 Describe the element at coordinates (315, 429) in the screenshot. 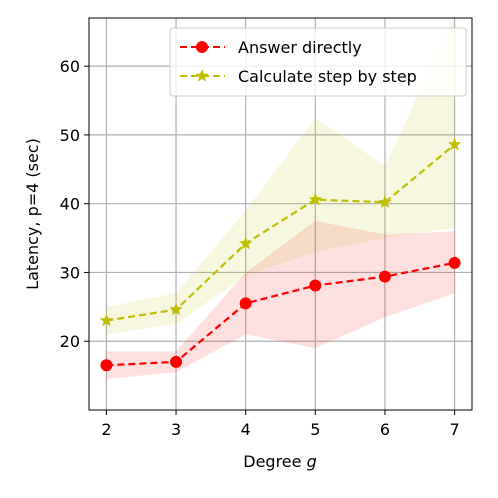

I see `x-tick-label: 5` at that location.